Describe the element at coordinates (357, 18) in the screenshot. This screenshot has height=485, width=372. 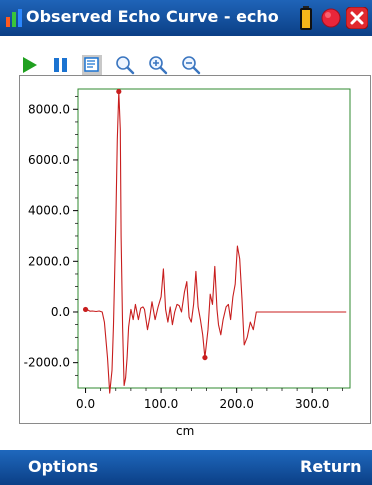
I see `close-icon` at that location.